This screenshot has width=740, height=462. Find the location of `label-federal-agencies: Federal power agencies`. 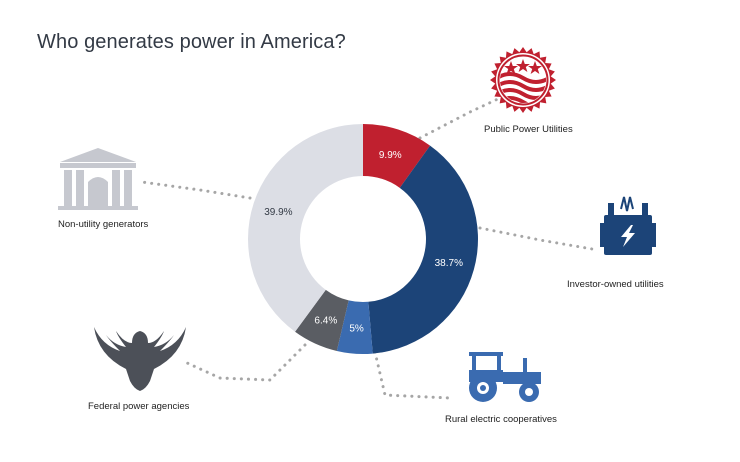

label-federal-agencies: Federal power agencies is located at coordinates (139, 406).